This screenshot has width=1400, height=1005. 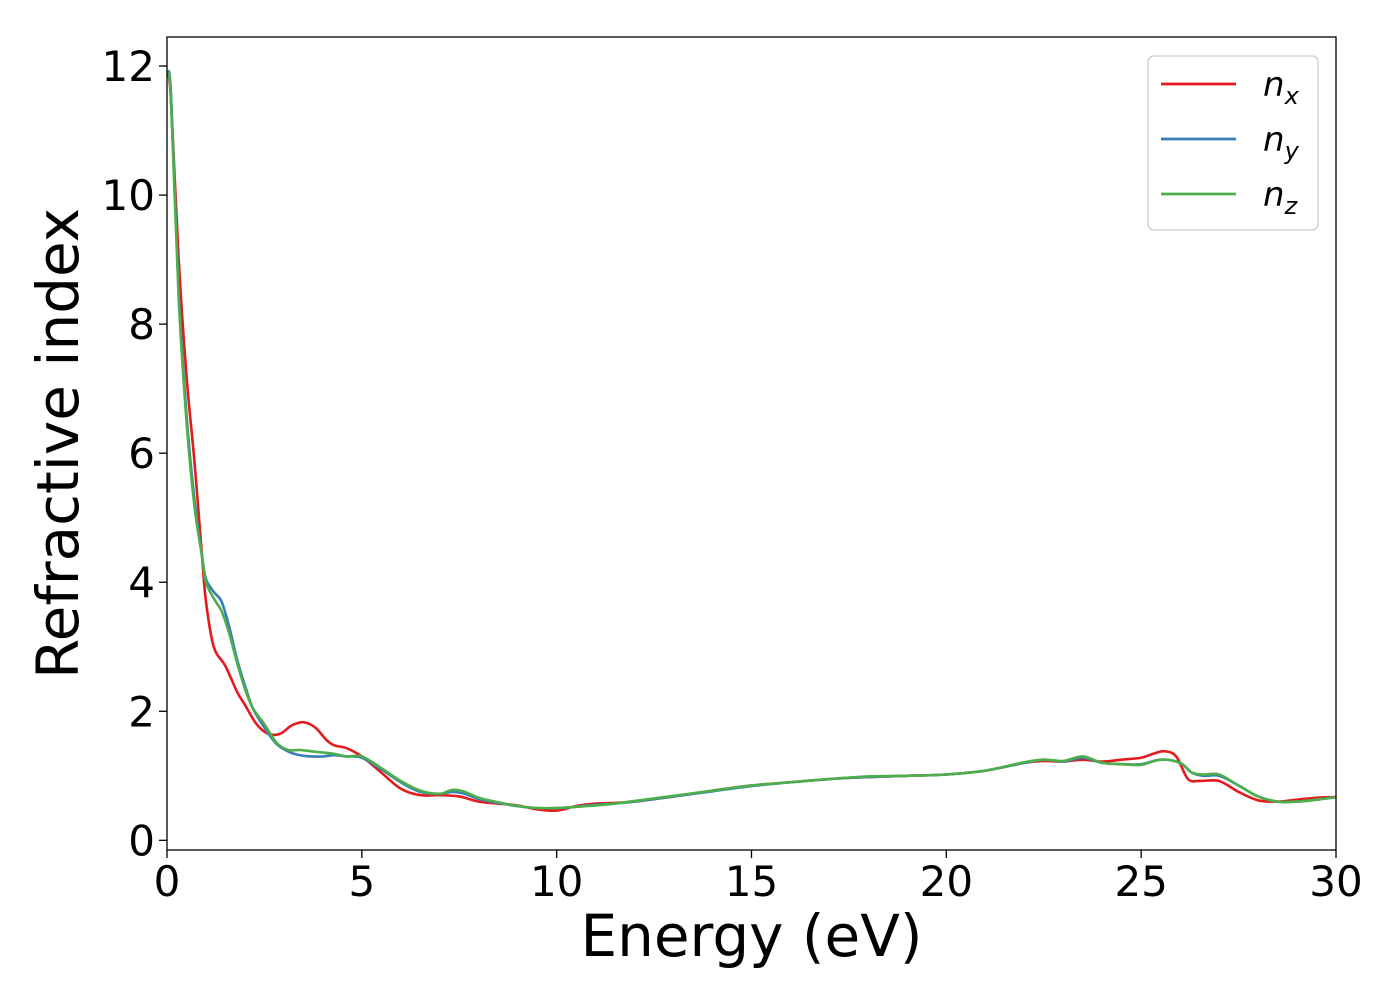 What do you see at coordinates (361, 881) in the screenshot?
I see `x-tick-label: 5` at bounding box center [361, 881].